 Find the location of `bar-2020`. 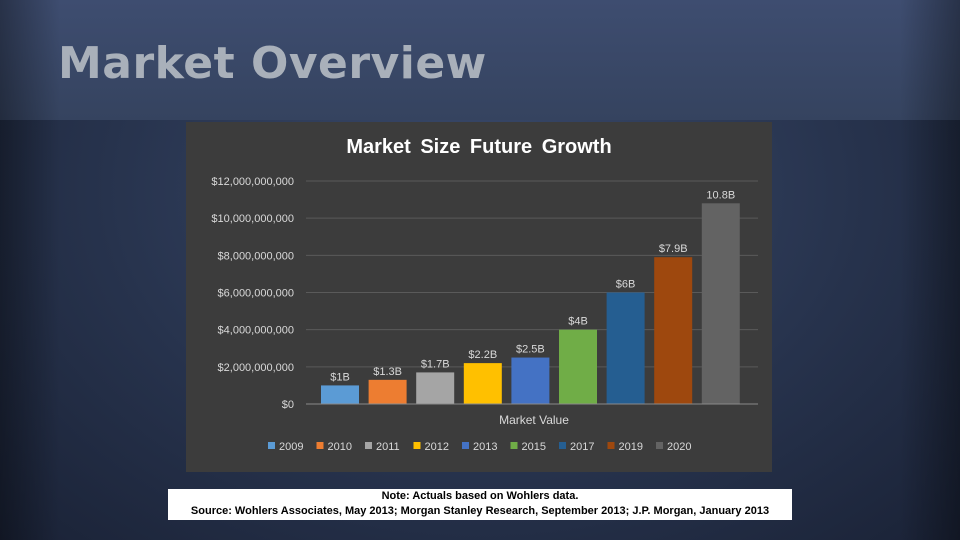

bar-2020 is located at coordinates (720, 303).